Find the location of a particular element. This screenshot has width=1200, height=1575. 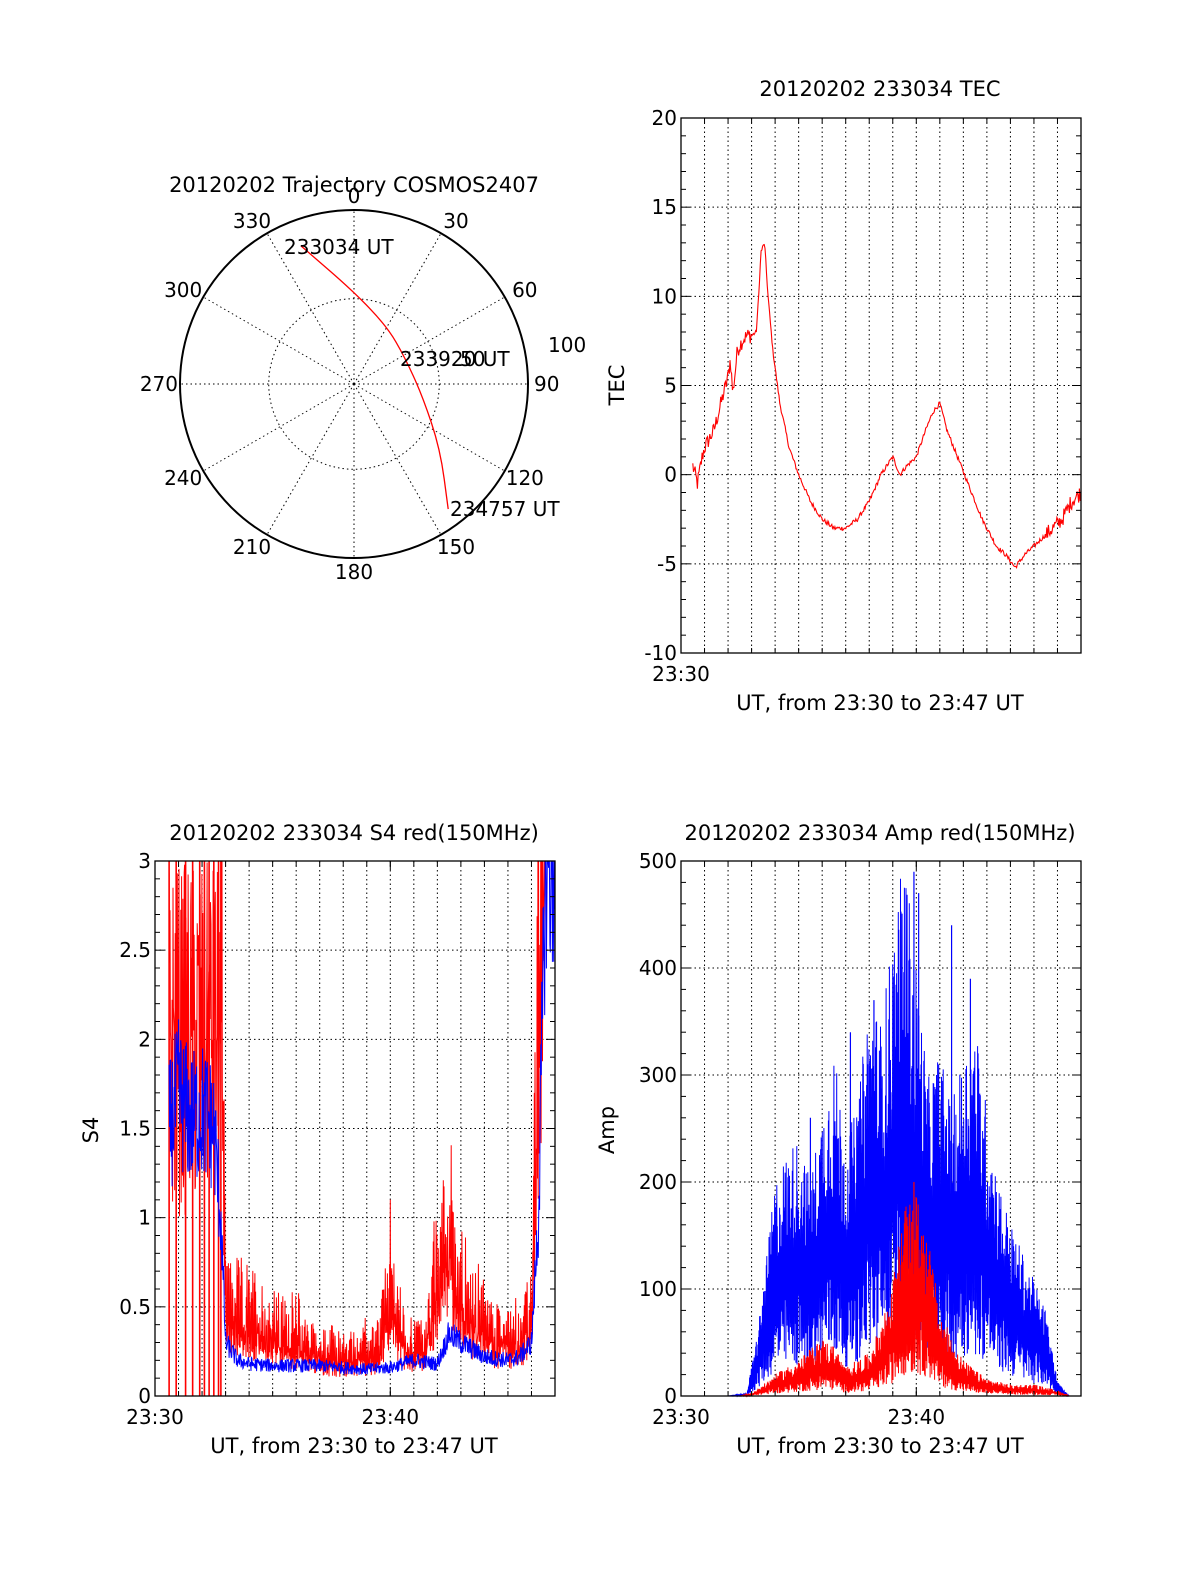

polar-angle-label: 240 is located at coordinates (183, 478).